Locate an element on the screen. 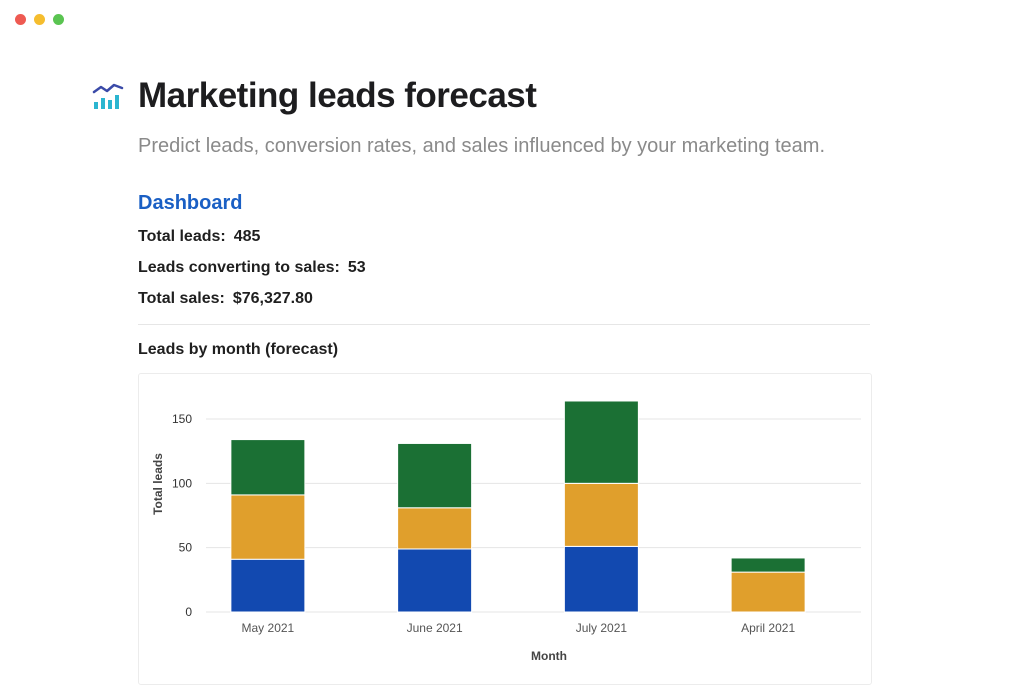 The image size is (1024, 689). y-tick-label: 150 is located at coordinates (182, 419).